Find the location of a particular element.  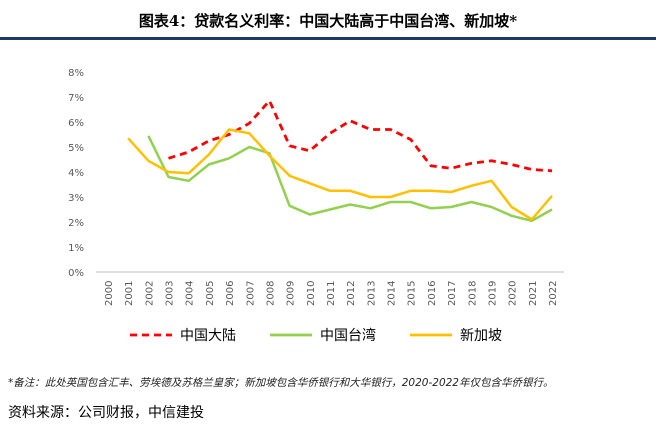

y-tick-label: 7% is located at coordinates (76, 98).